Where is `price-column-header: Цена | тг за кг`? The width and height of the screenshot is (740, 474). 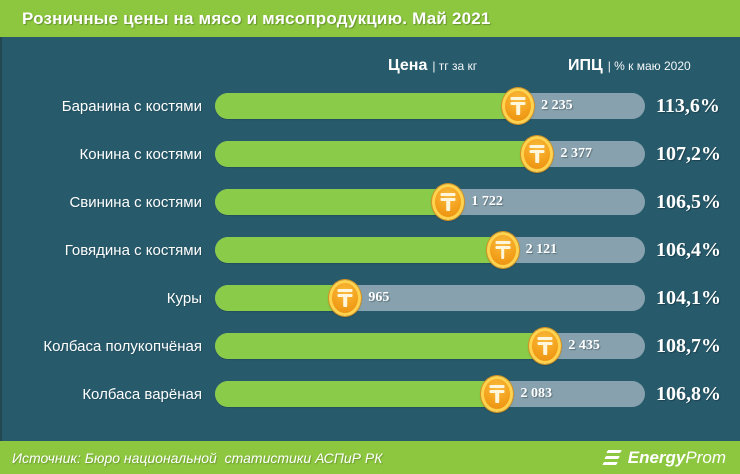
price-column-header: Цена | тг за кг is located at coordinates (432, 66).